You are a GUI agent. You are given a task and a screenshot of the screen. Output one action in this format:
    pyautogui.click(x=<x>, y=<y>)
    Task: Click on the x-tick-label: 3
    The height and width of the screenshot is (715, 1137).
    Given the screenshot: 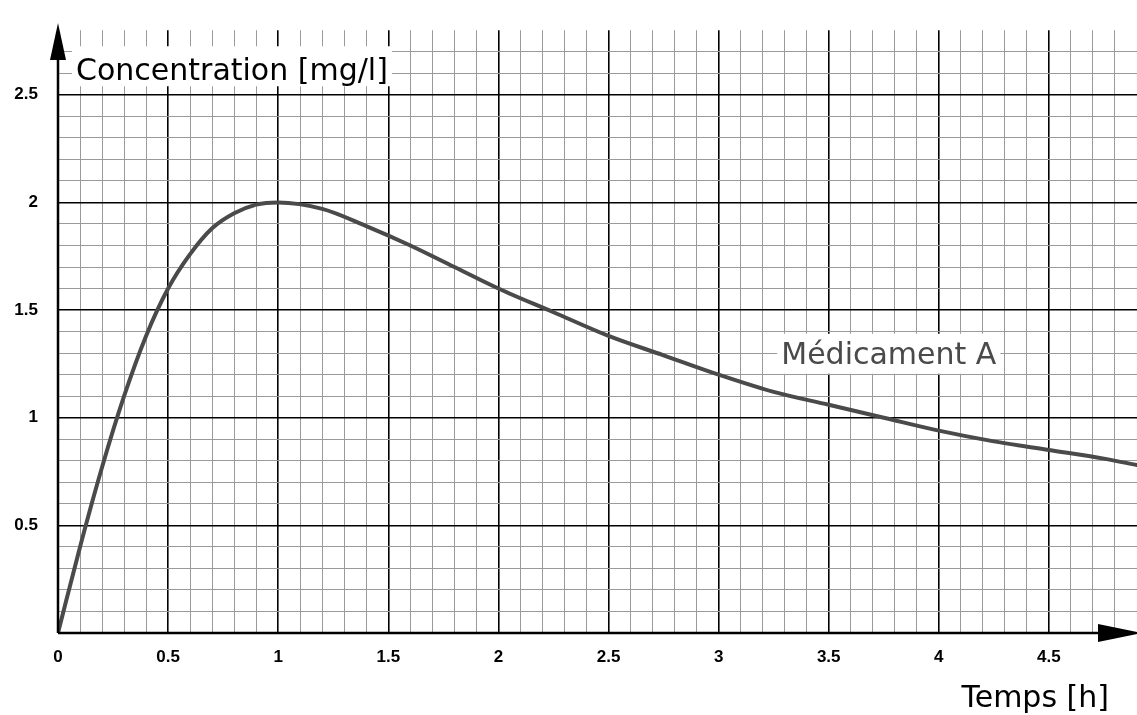 What is the action you would take?
    pyautogui.click(x=718, y=656)
    